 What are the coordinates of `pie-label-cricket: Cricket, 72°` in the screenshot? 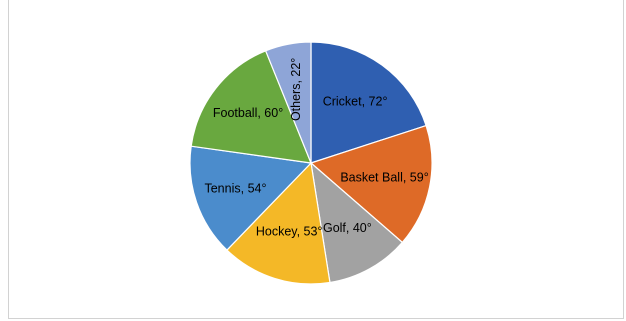 It's located at (355, 102).